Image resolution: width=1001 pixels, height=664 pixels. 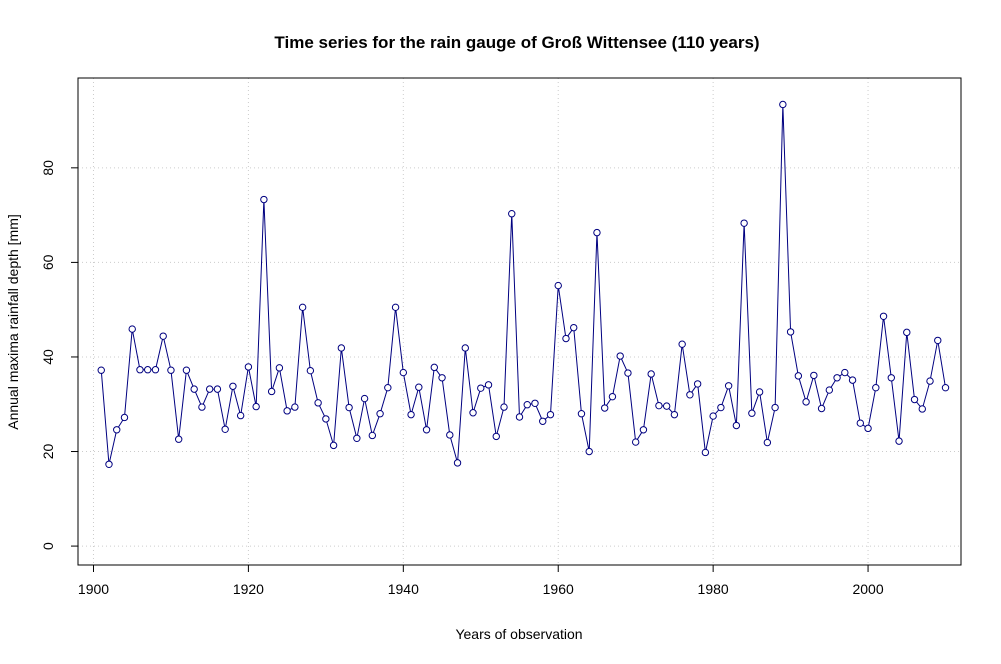 What do you see at coordinates (48, 168) in the screenshot?
I see `y-tick-label: 80` at bounding box center [48, 168].